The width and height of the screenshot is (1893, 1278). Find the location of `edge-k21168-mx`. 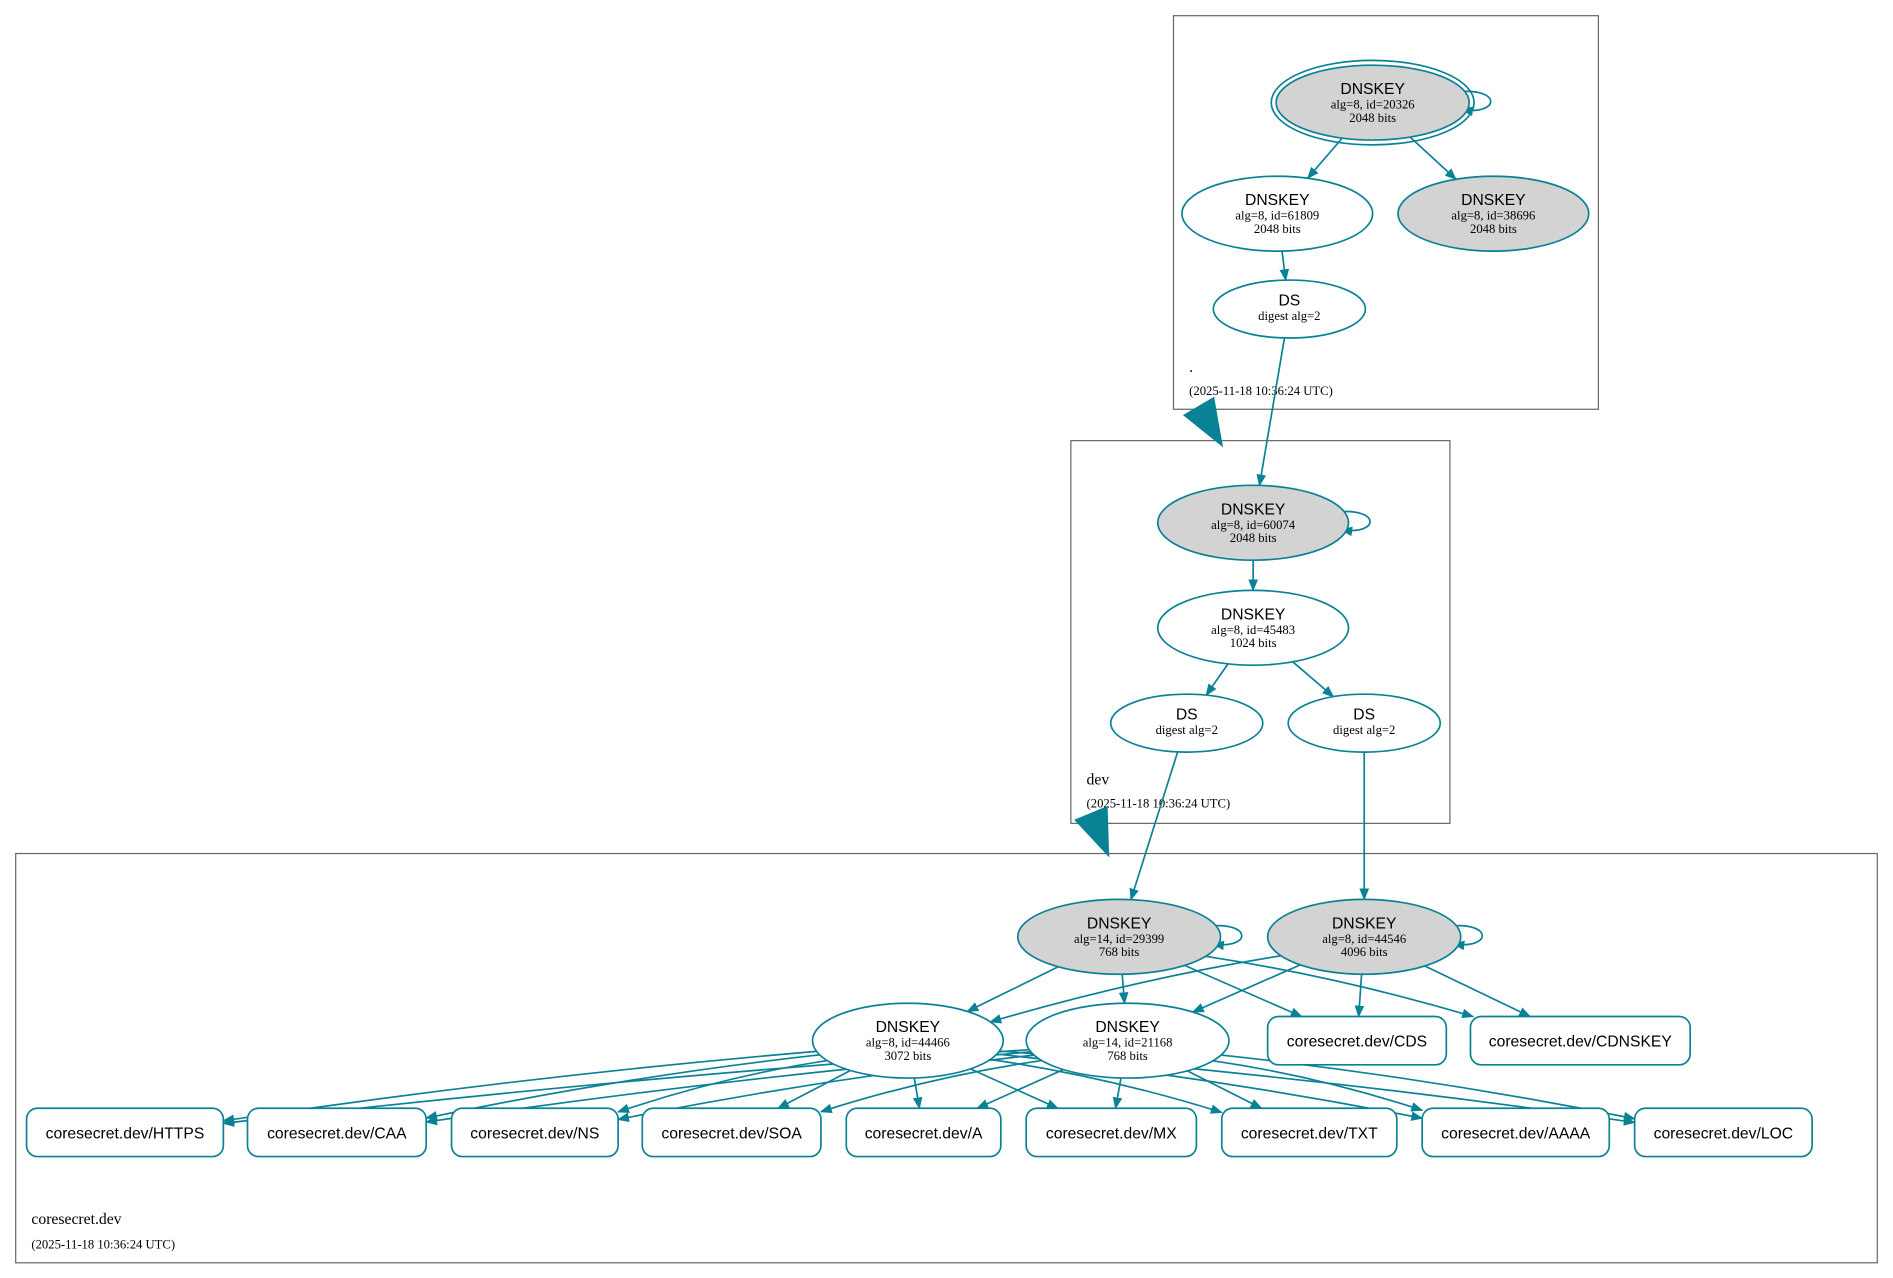

edge-k21168-mx is located at coordinates (1117, 1093).